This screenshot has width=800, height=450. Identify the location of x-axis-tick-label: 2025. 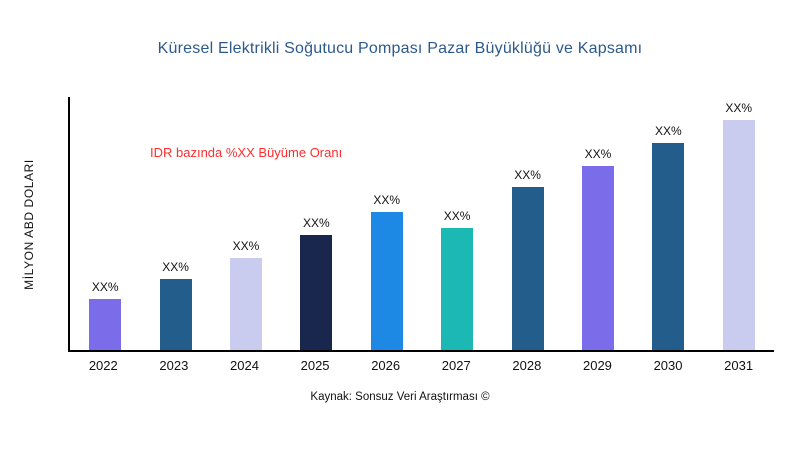
(315, 365).